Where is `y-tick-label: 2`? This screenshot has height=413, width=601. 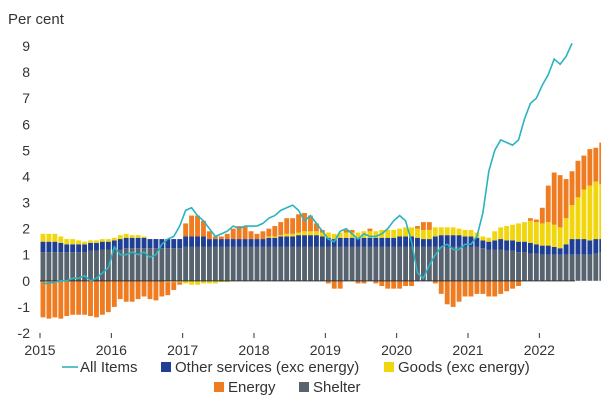 y-tick-label: 2 is located at coordinates (26, 229).